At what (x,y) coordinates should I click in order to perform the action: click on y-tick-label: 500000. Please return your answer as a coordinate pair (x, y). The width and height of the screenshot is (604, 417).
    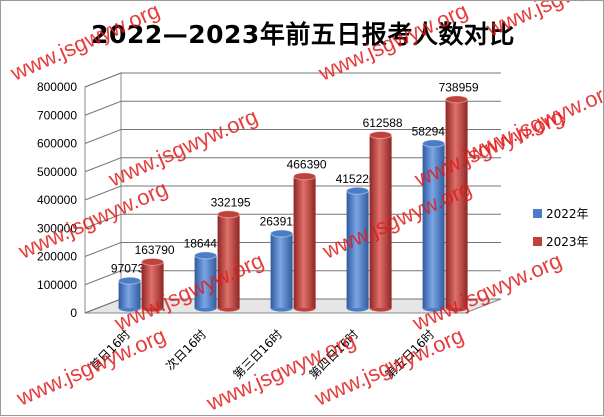
    Looking at the image, I should click on (57, 172).